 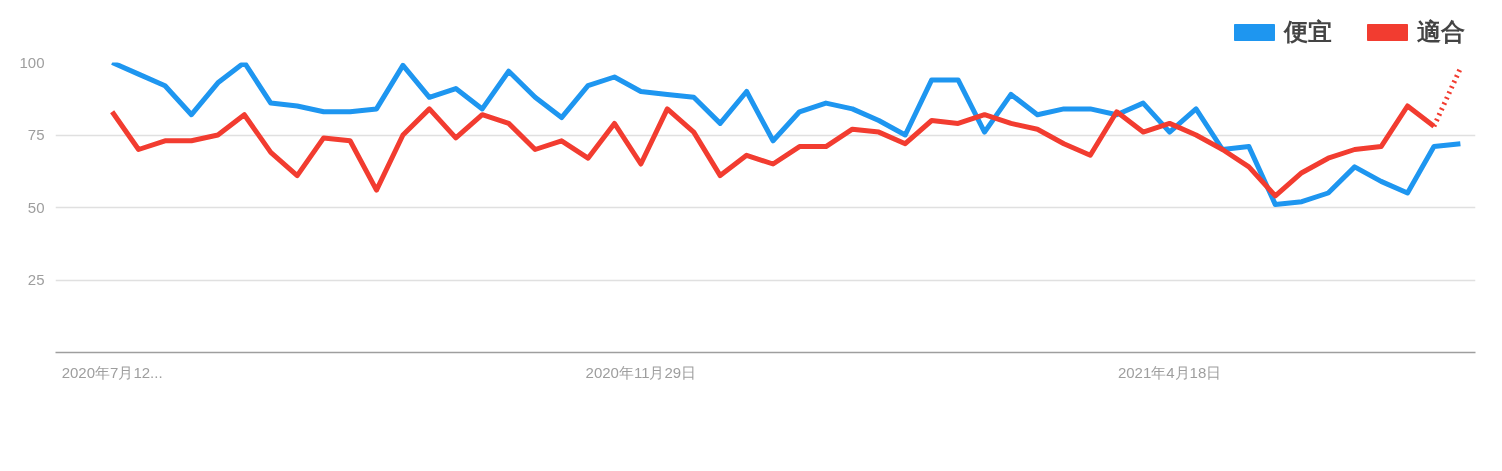 What do you see at coordinates (36, 279) in the screenshot?
I see `y-tick-label: 25` at bounding box center [36, 279].